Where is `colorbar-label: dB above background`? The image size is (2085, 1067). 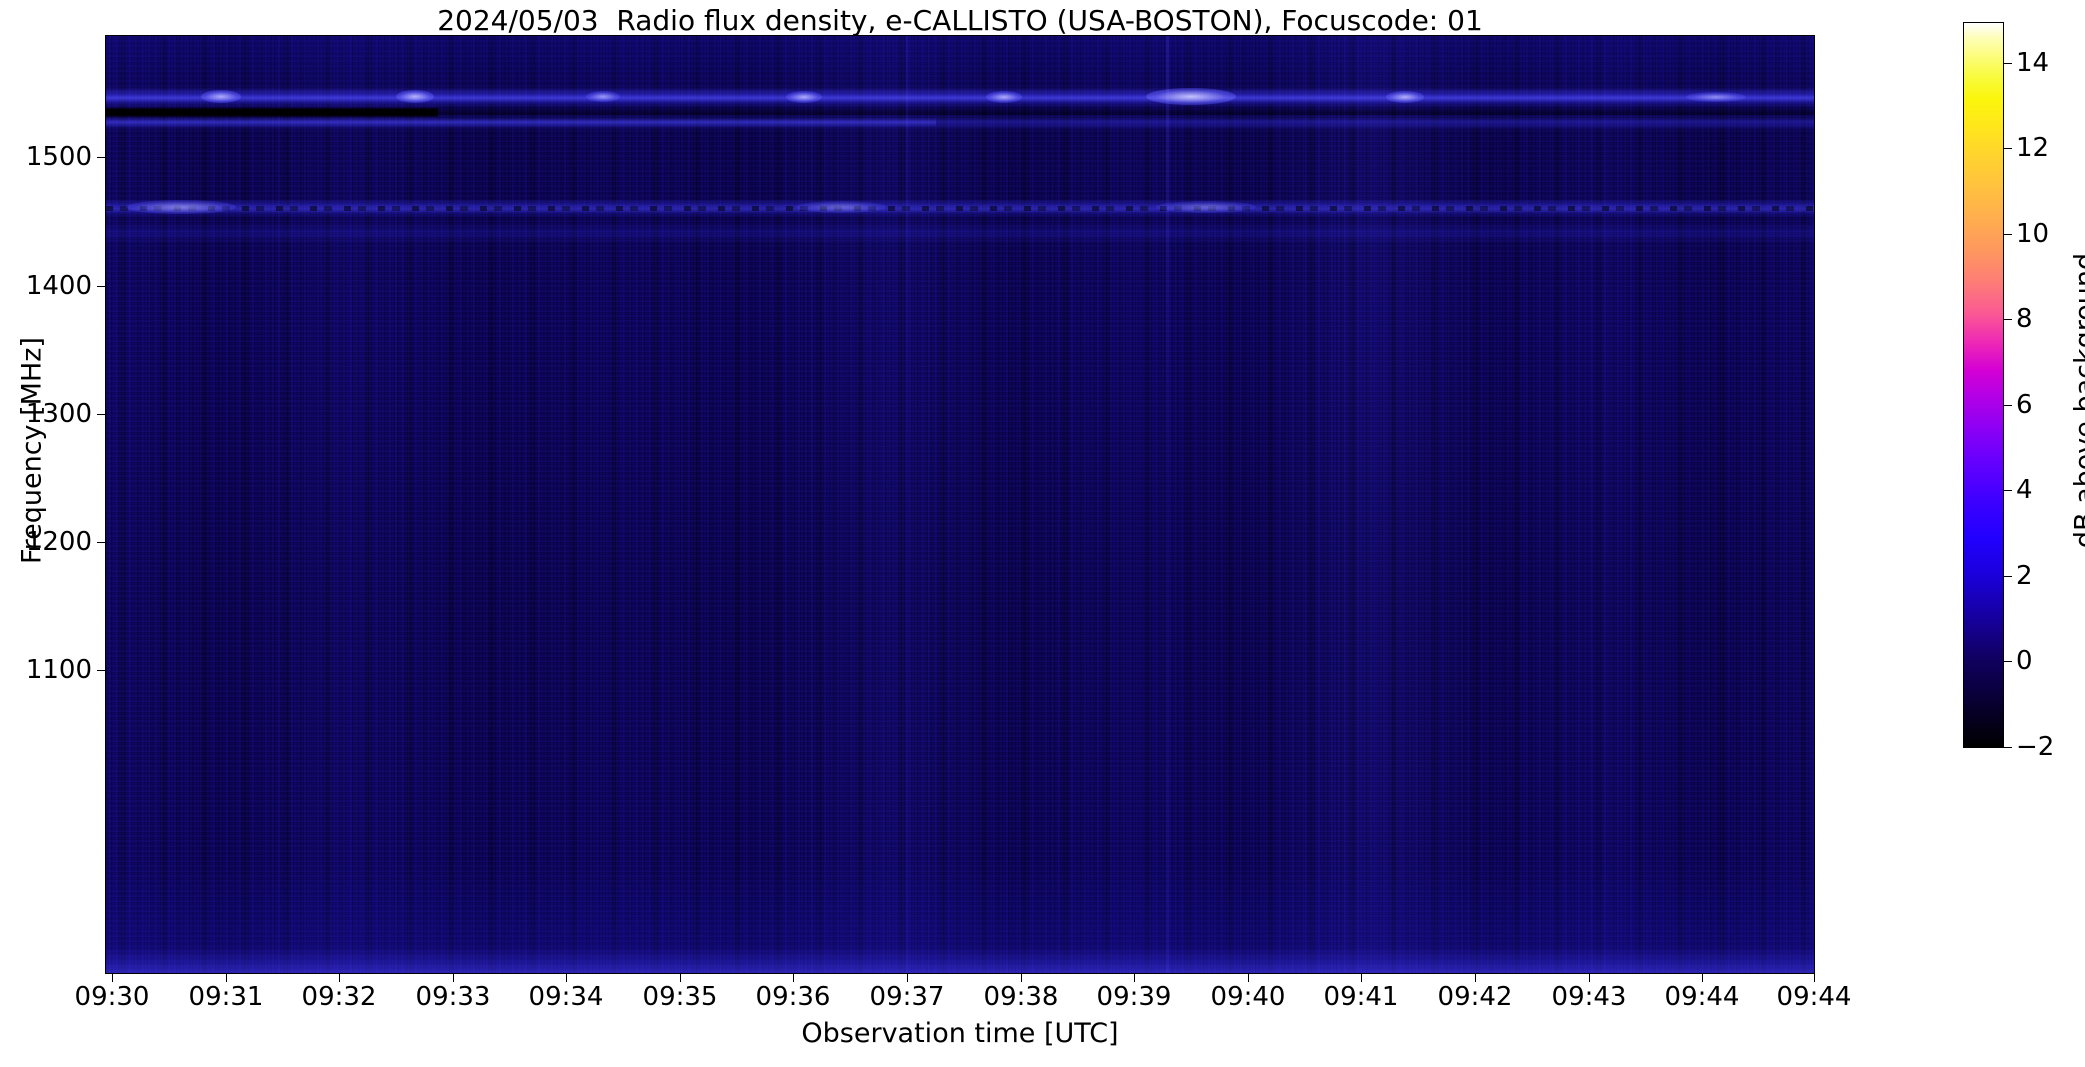
colorbar-label: dB above background is located at coordinates (2077, 400).